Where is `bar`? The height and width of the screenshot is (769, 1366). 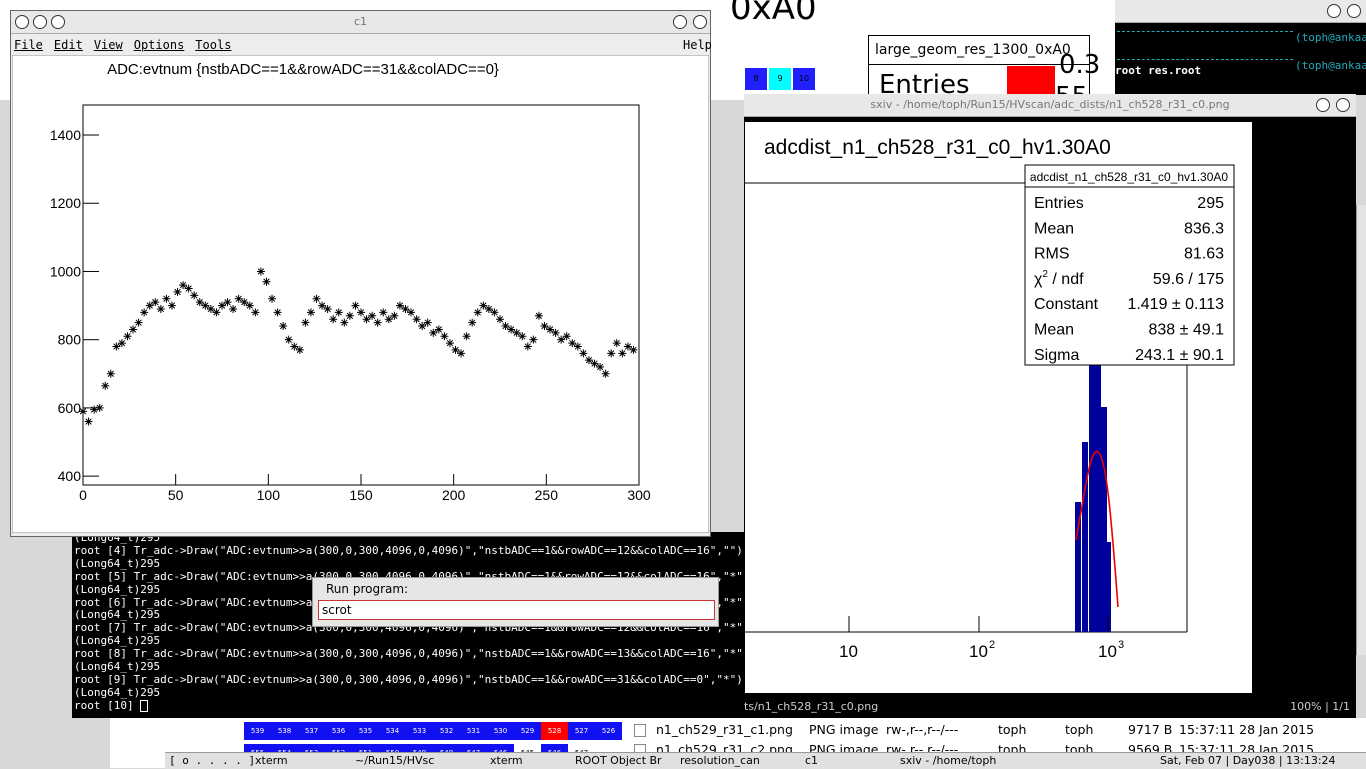
bar is located at coordinates (1092, 497).